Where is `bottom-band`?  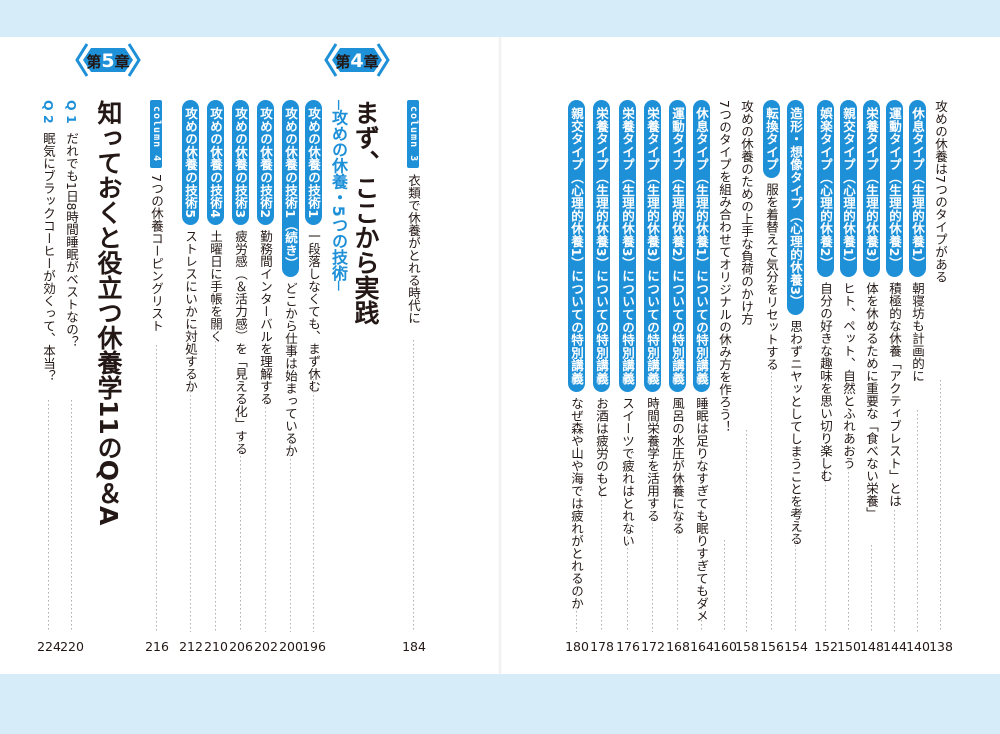 bottom-band is located at coordinates (500, 704).